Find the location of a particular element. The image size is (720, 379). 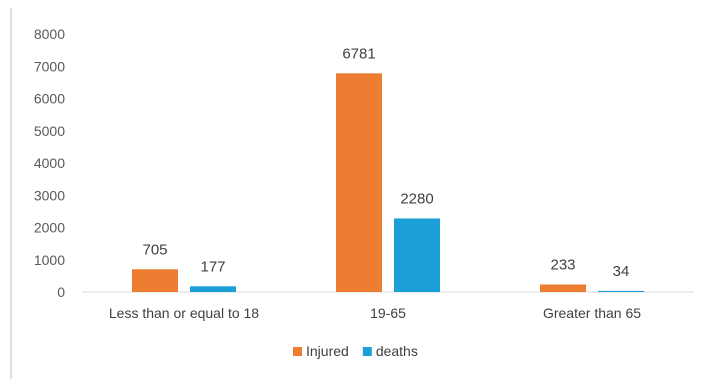

data-label-injured-2: 6781 is located at coordinates (358, 53).